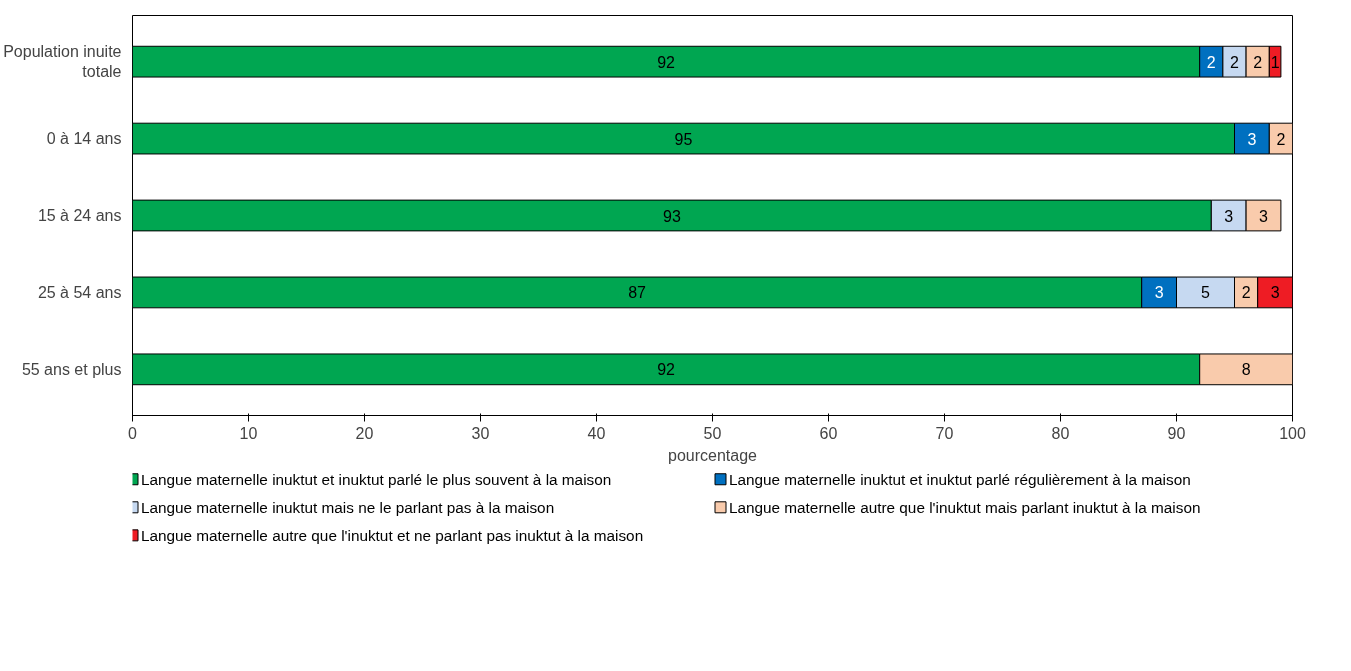 The image size is (1351, 671). I want to click on x-tick-label: 90, so click(1176, 433).